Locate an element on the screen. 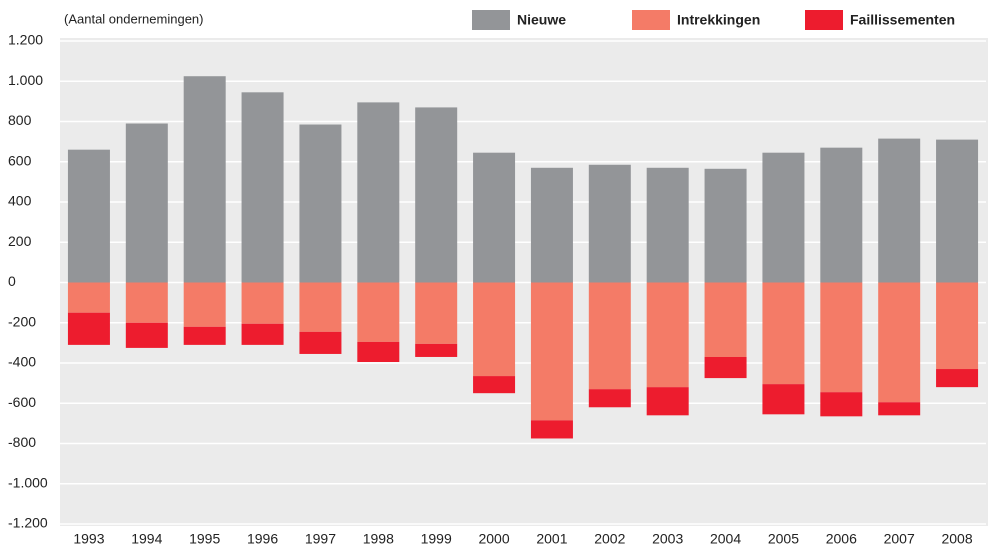 The width and height of the screenshot is (988, 549). annotation: (Aantal ondernemingen) is located at coordinates (133, 18).